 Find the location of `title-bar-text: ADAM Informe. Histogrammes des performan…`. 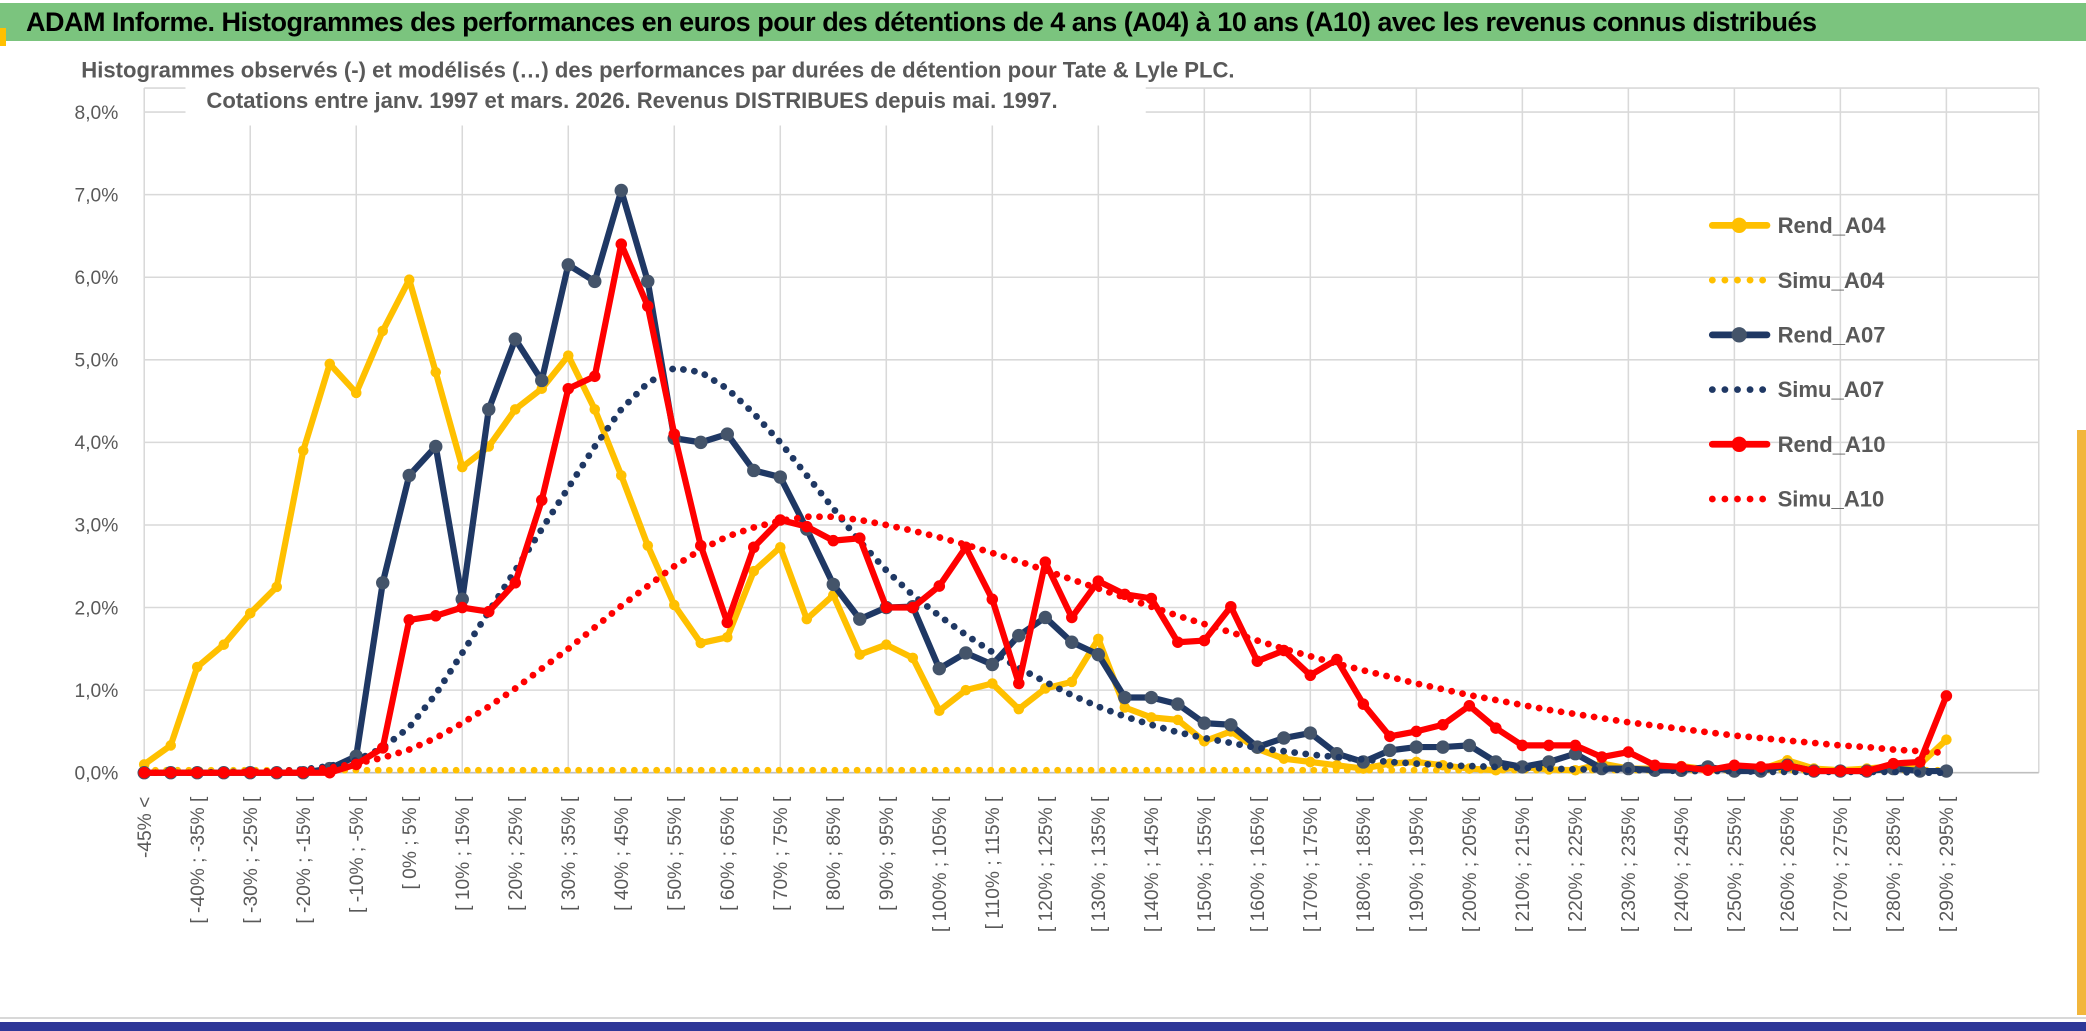

title-bar-text: ADAM Informe. Histogrammes des performan… is located at coordinates (921, 21).